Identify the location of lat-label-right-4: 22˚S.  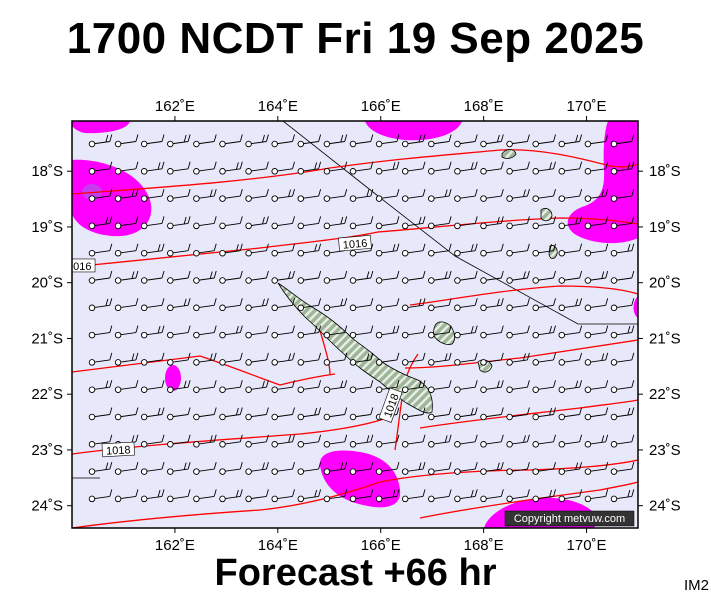
(665, 394).